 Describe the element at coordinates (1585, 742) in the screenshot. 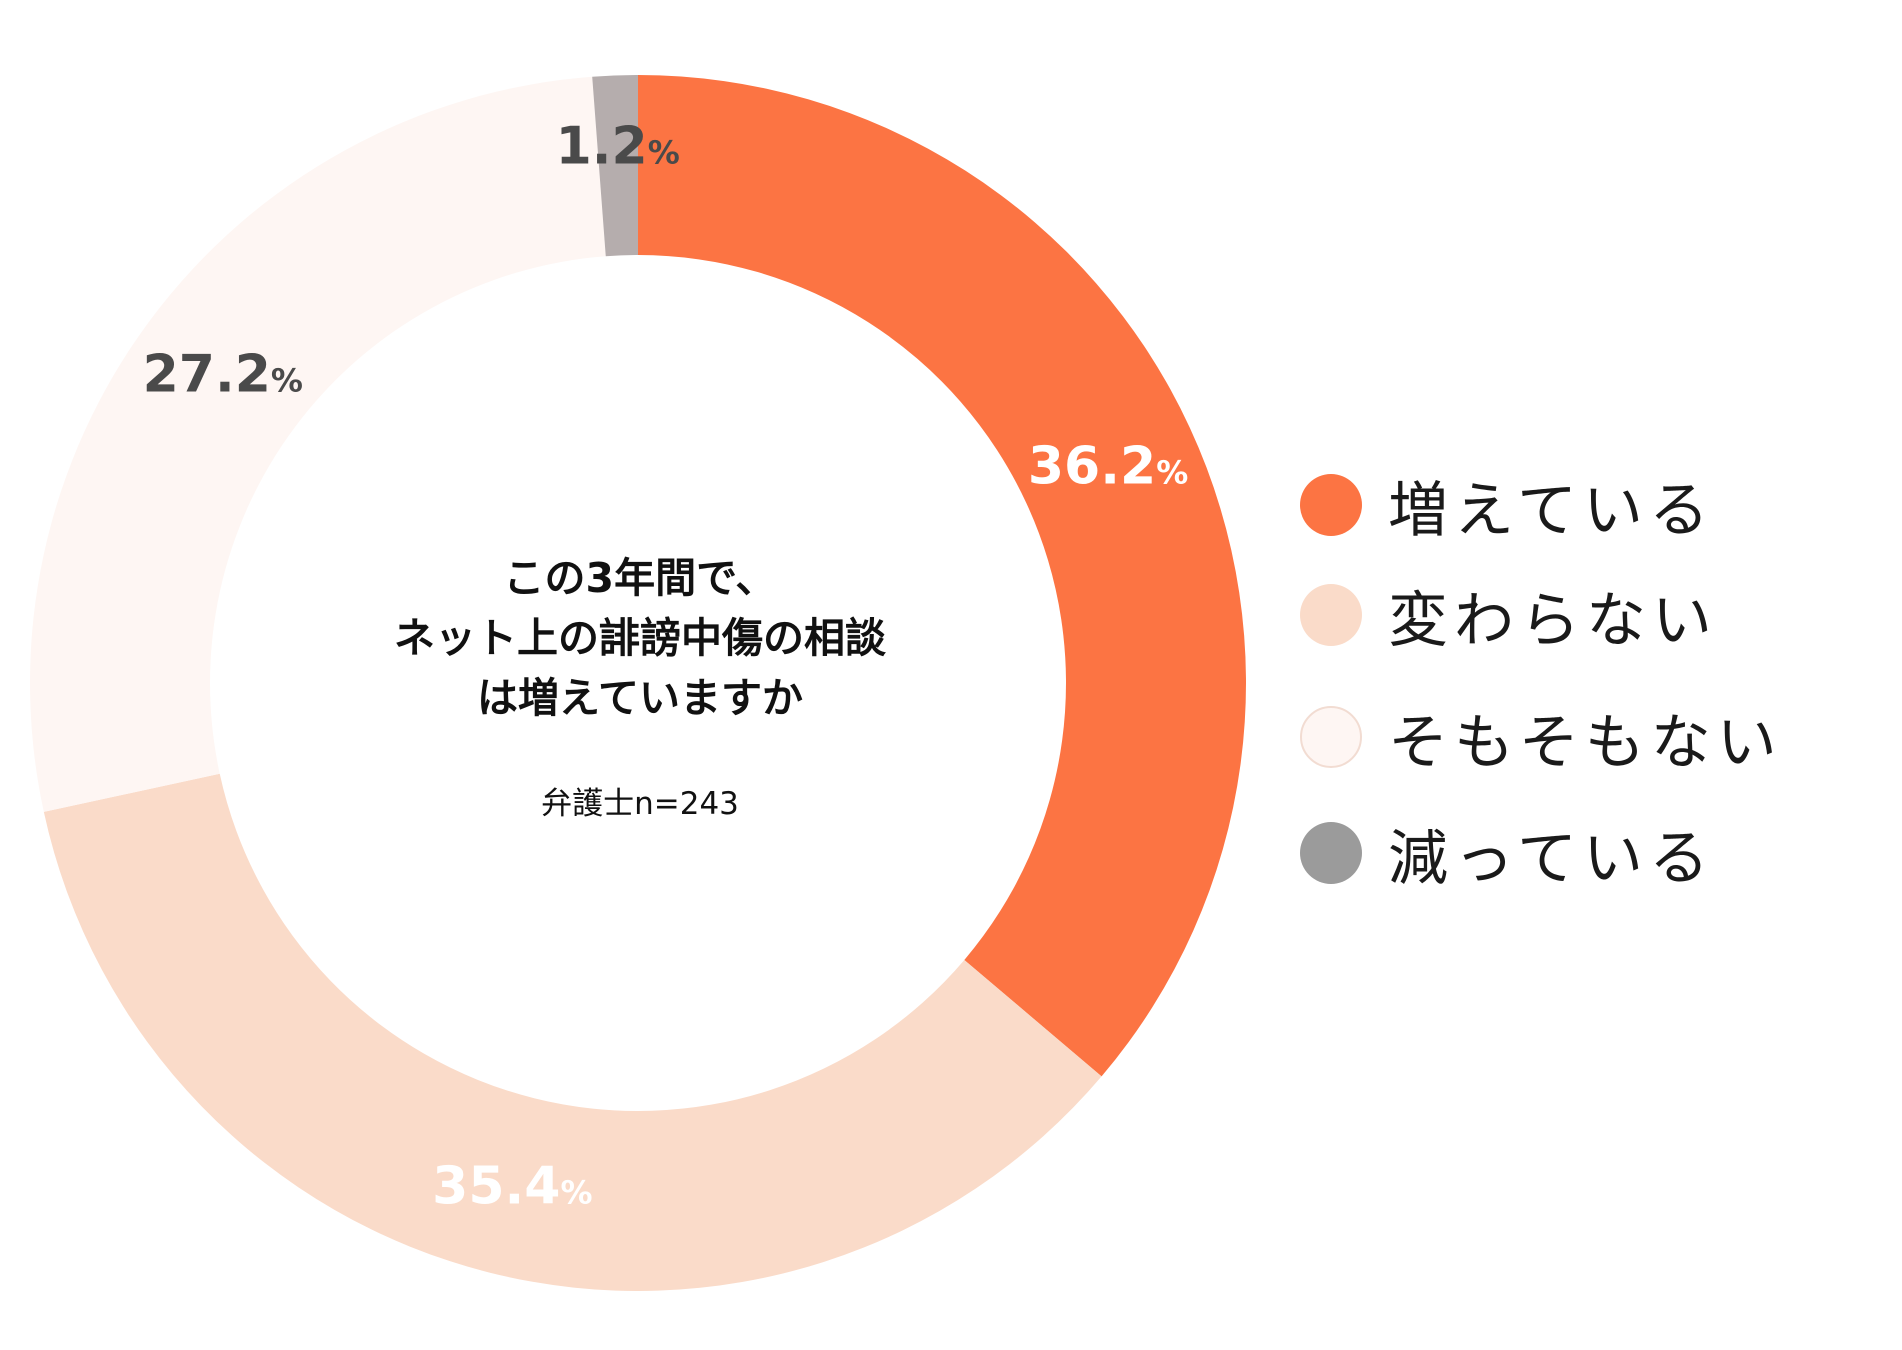

I see `legend-label-none: そもそもない` at that location.